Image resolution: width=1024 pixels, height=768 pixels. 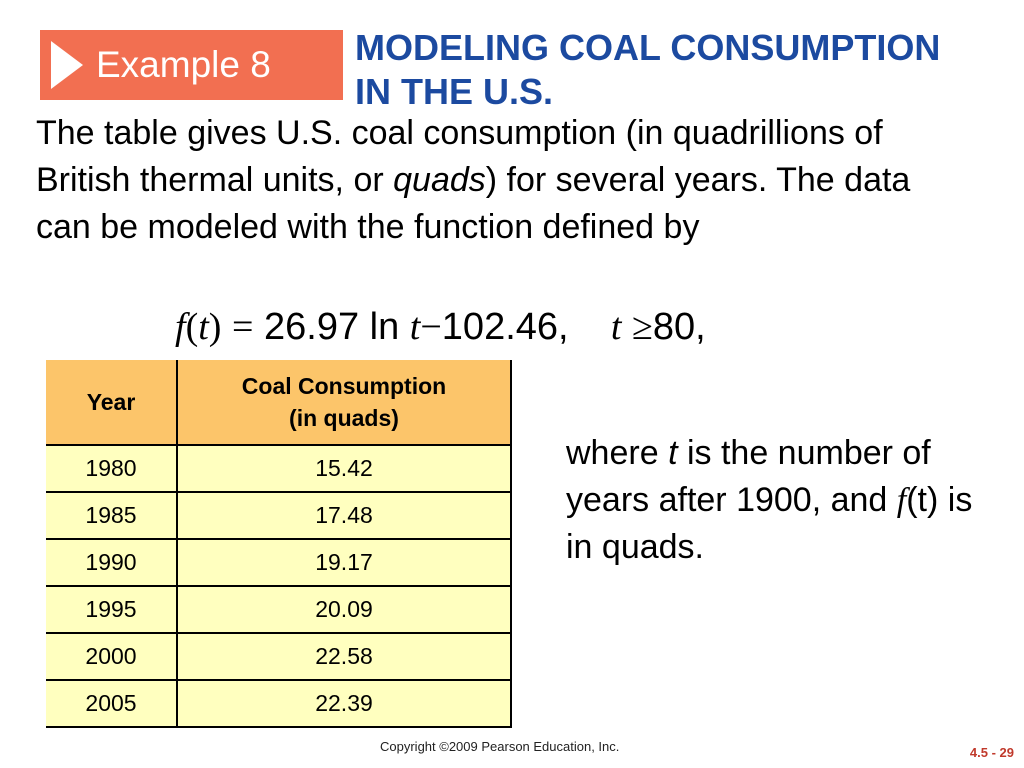 What do you see at coordinates (278, 562) in the screenshot?
I see `table-row: 1990 19.17` at bounding box center [278, 562].